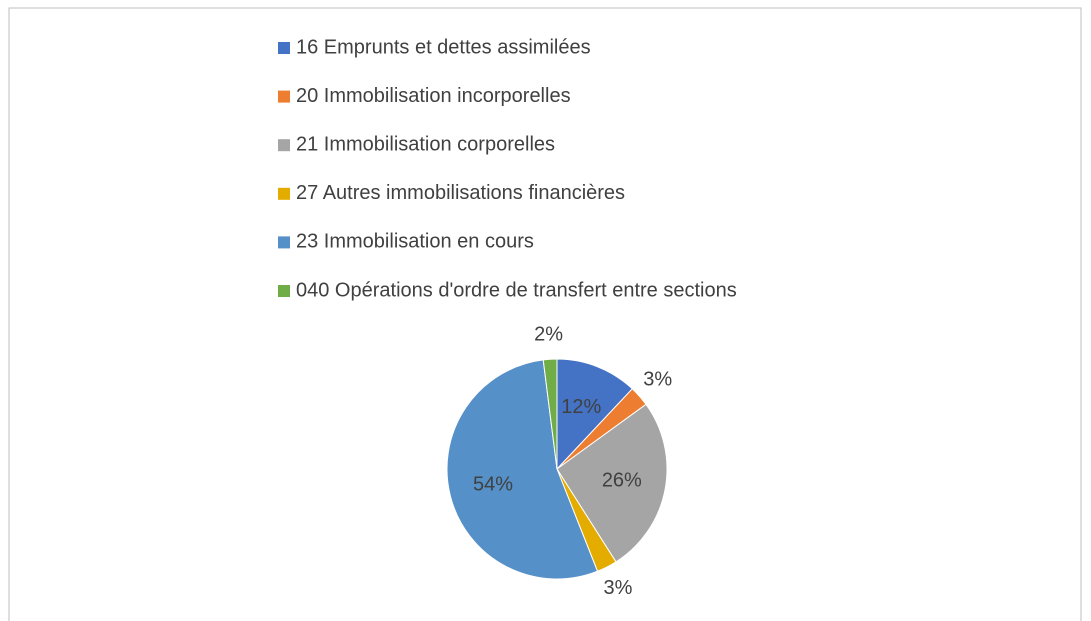 This screenshot has height=621, width=1091. I want to click on legend-label: 21 Immobilisation corporelles, so click(425, 144).